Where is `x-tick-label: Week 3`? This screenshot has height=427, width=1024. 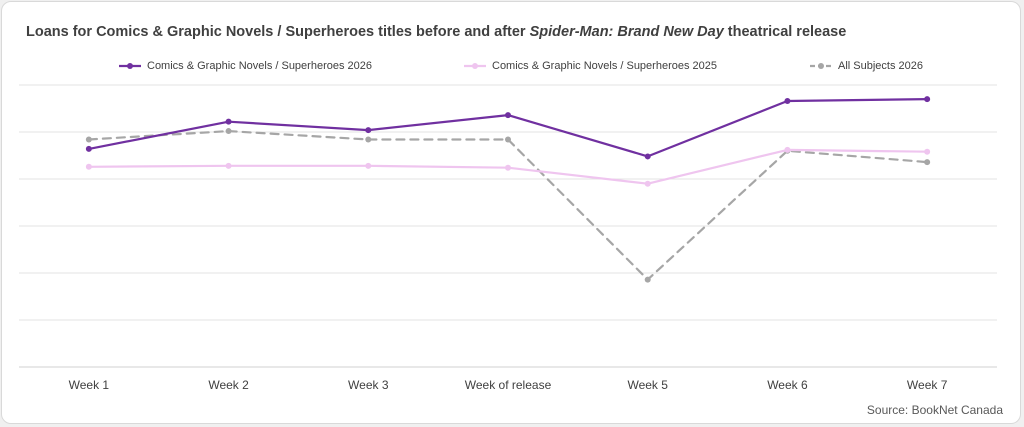 x-tick-label: Week 3 is located at coordinates (368, 385).